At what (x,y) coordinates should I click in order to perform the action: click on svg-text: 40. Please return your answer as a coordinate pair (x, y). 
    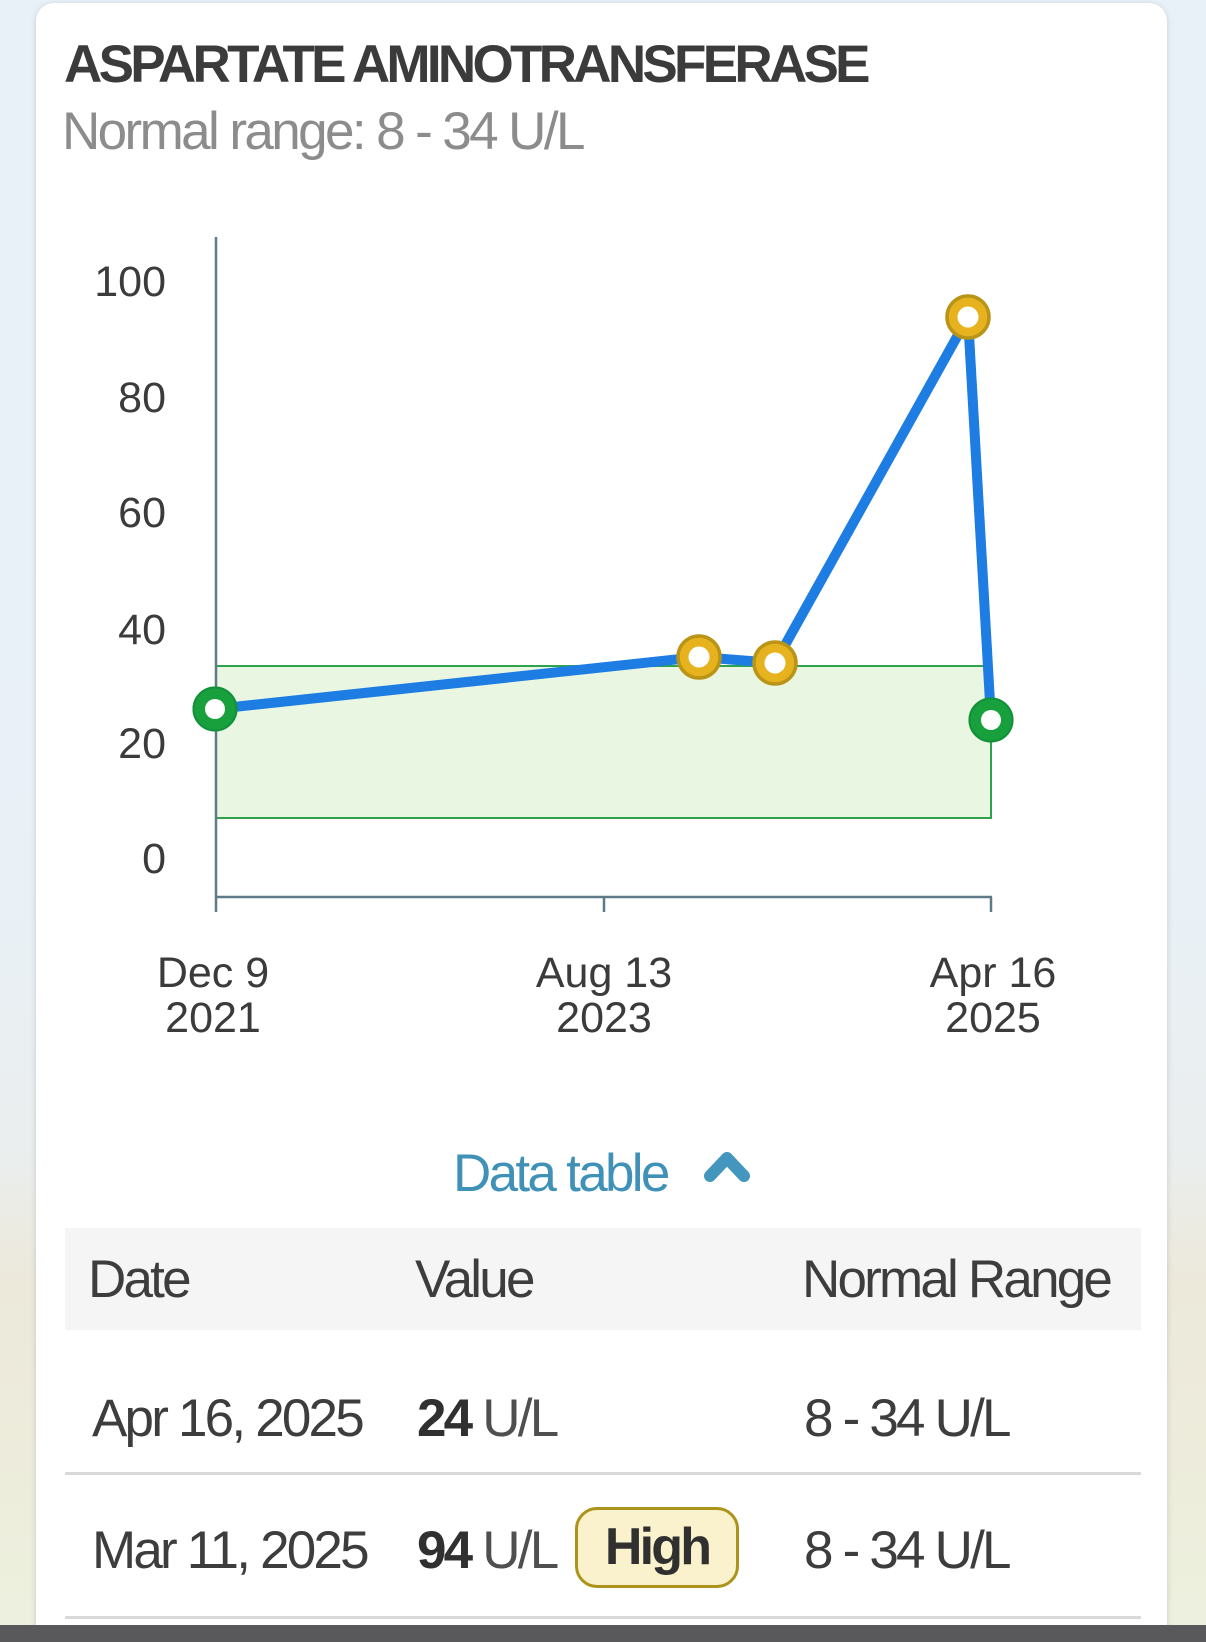
    Looking at the image, I should click on (142, 630).